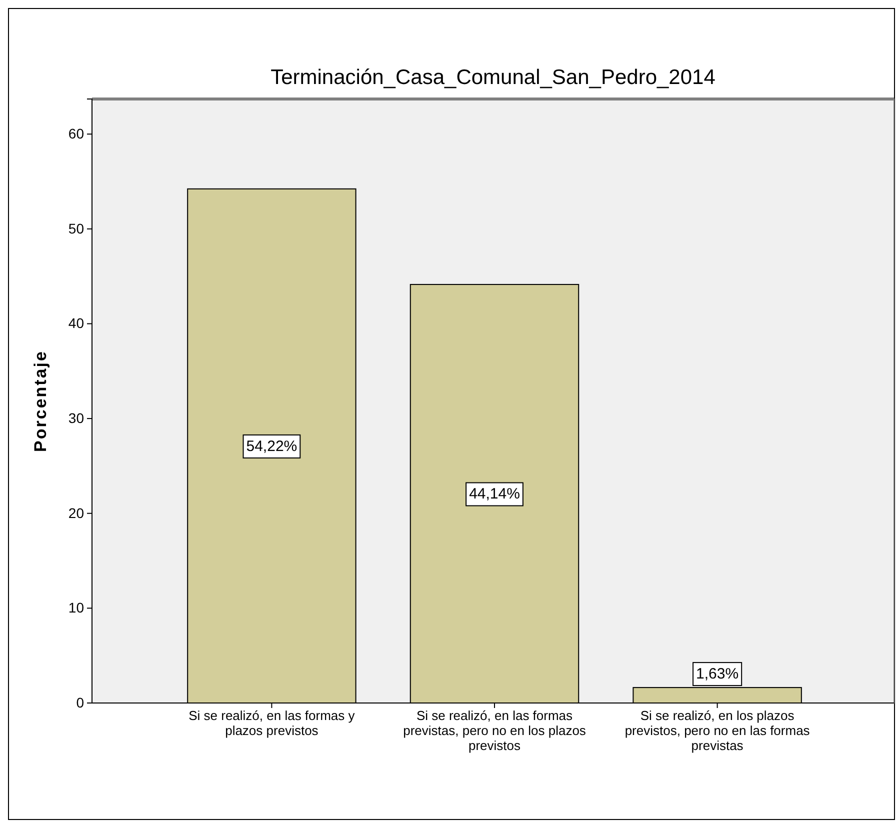  I want to click on y-tick-label: 0, so click(80, 702).